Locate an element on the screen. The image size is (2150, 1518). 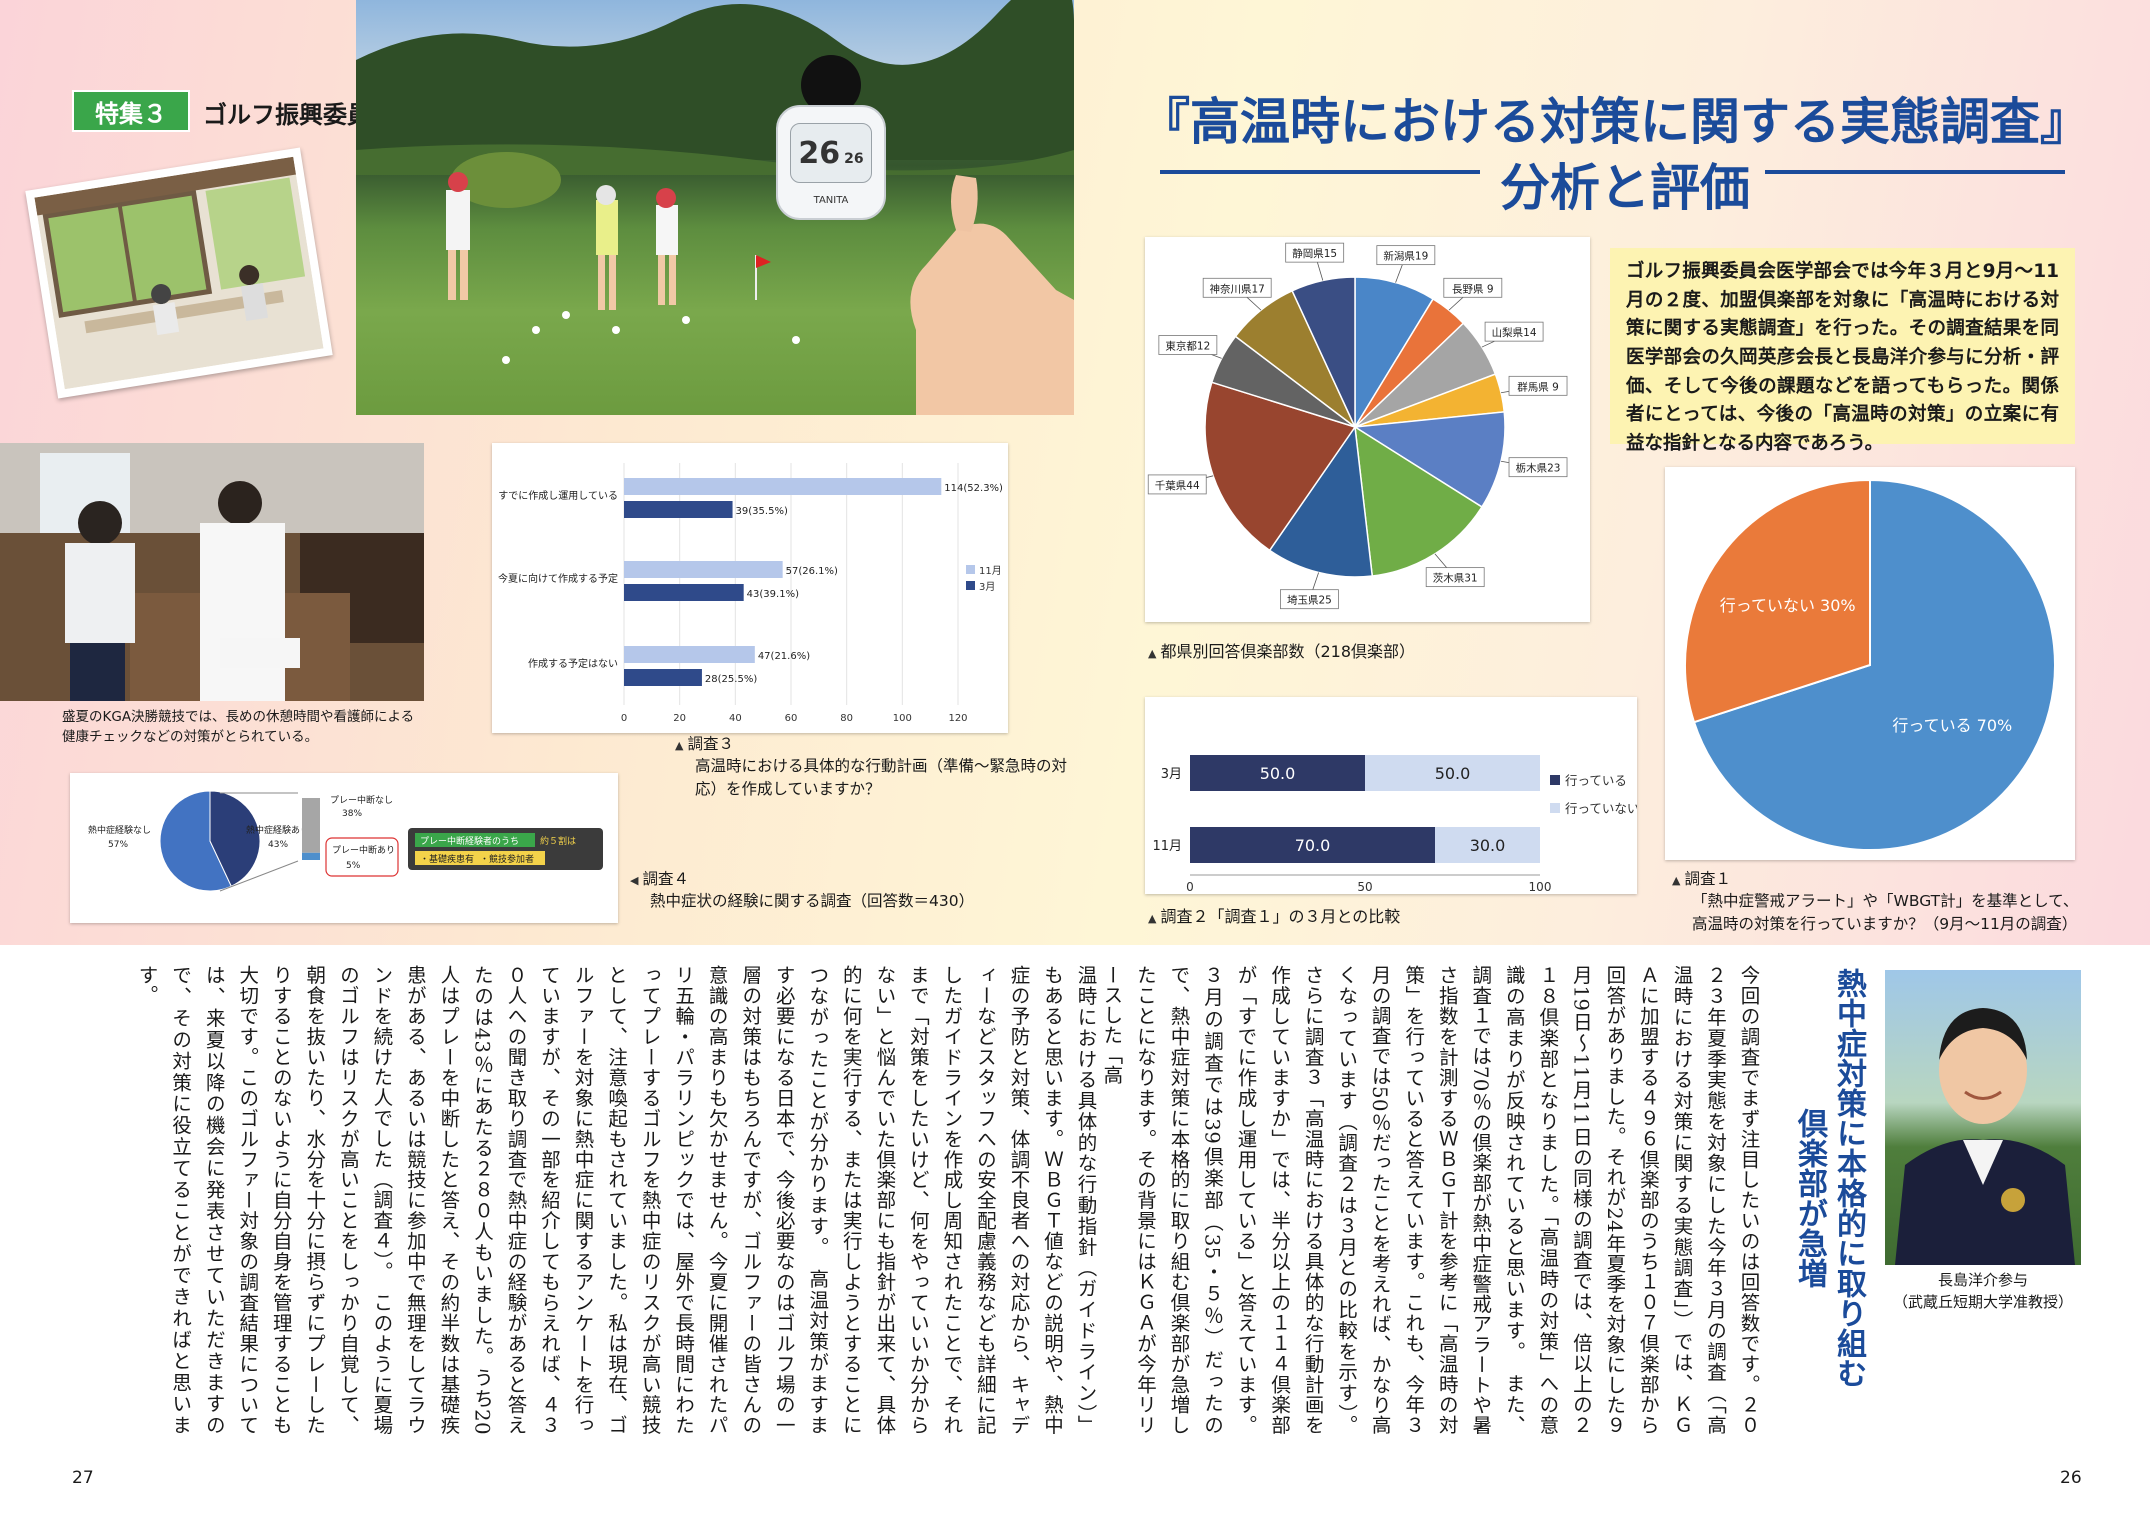
data-label: 静岡県15 is located at coordinates (1314, 253).